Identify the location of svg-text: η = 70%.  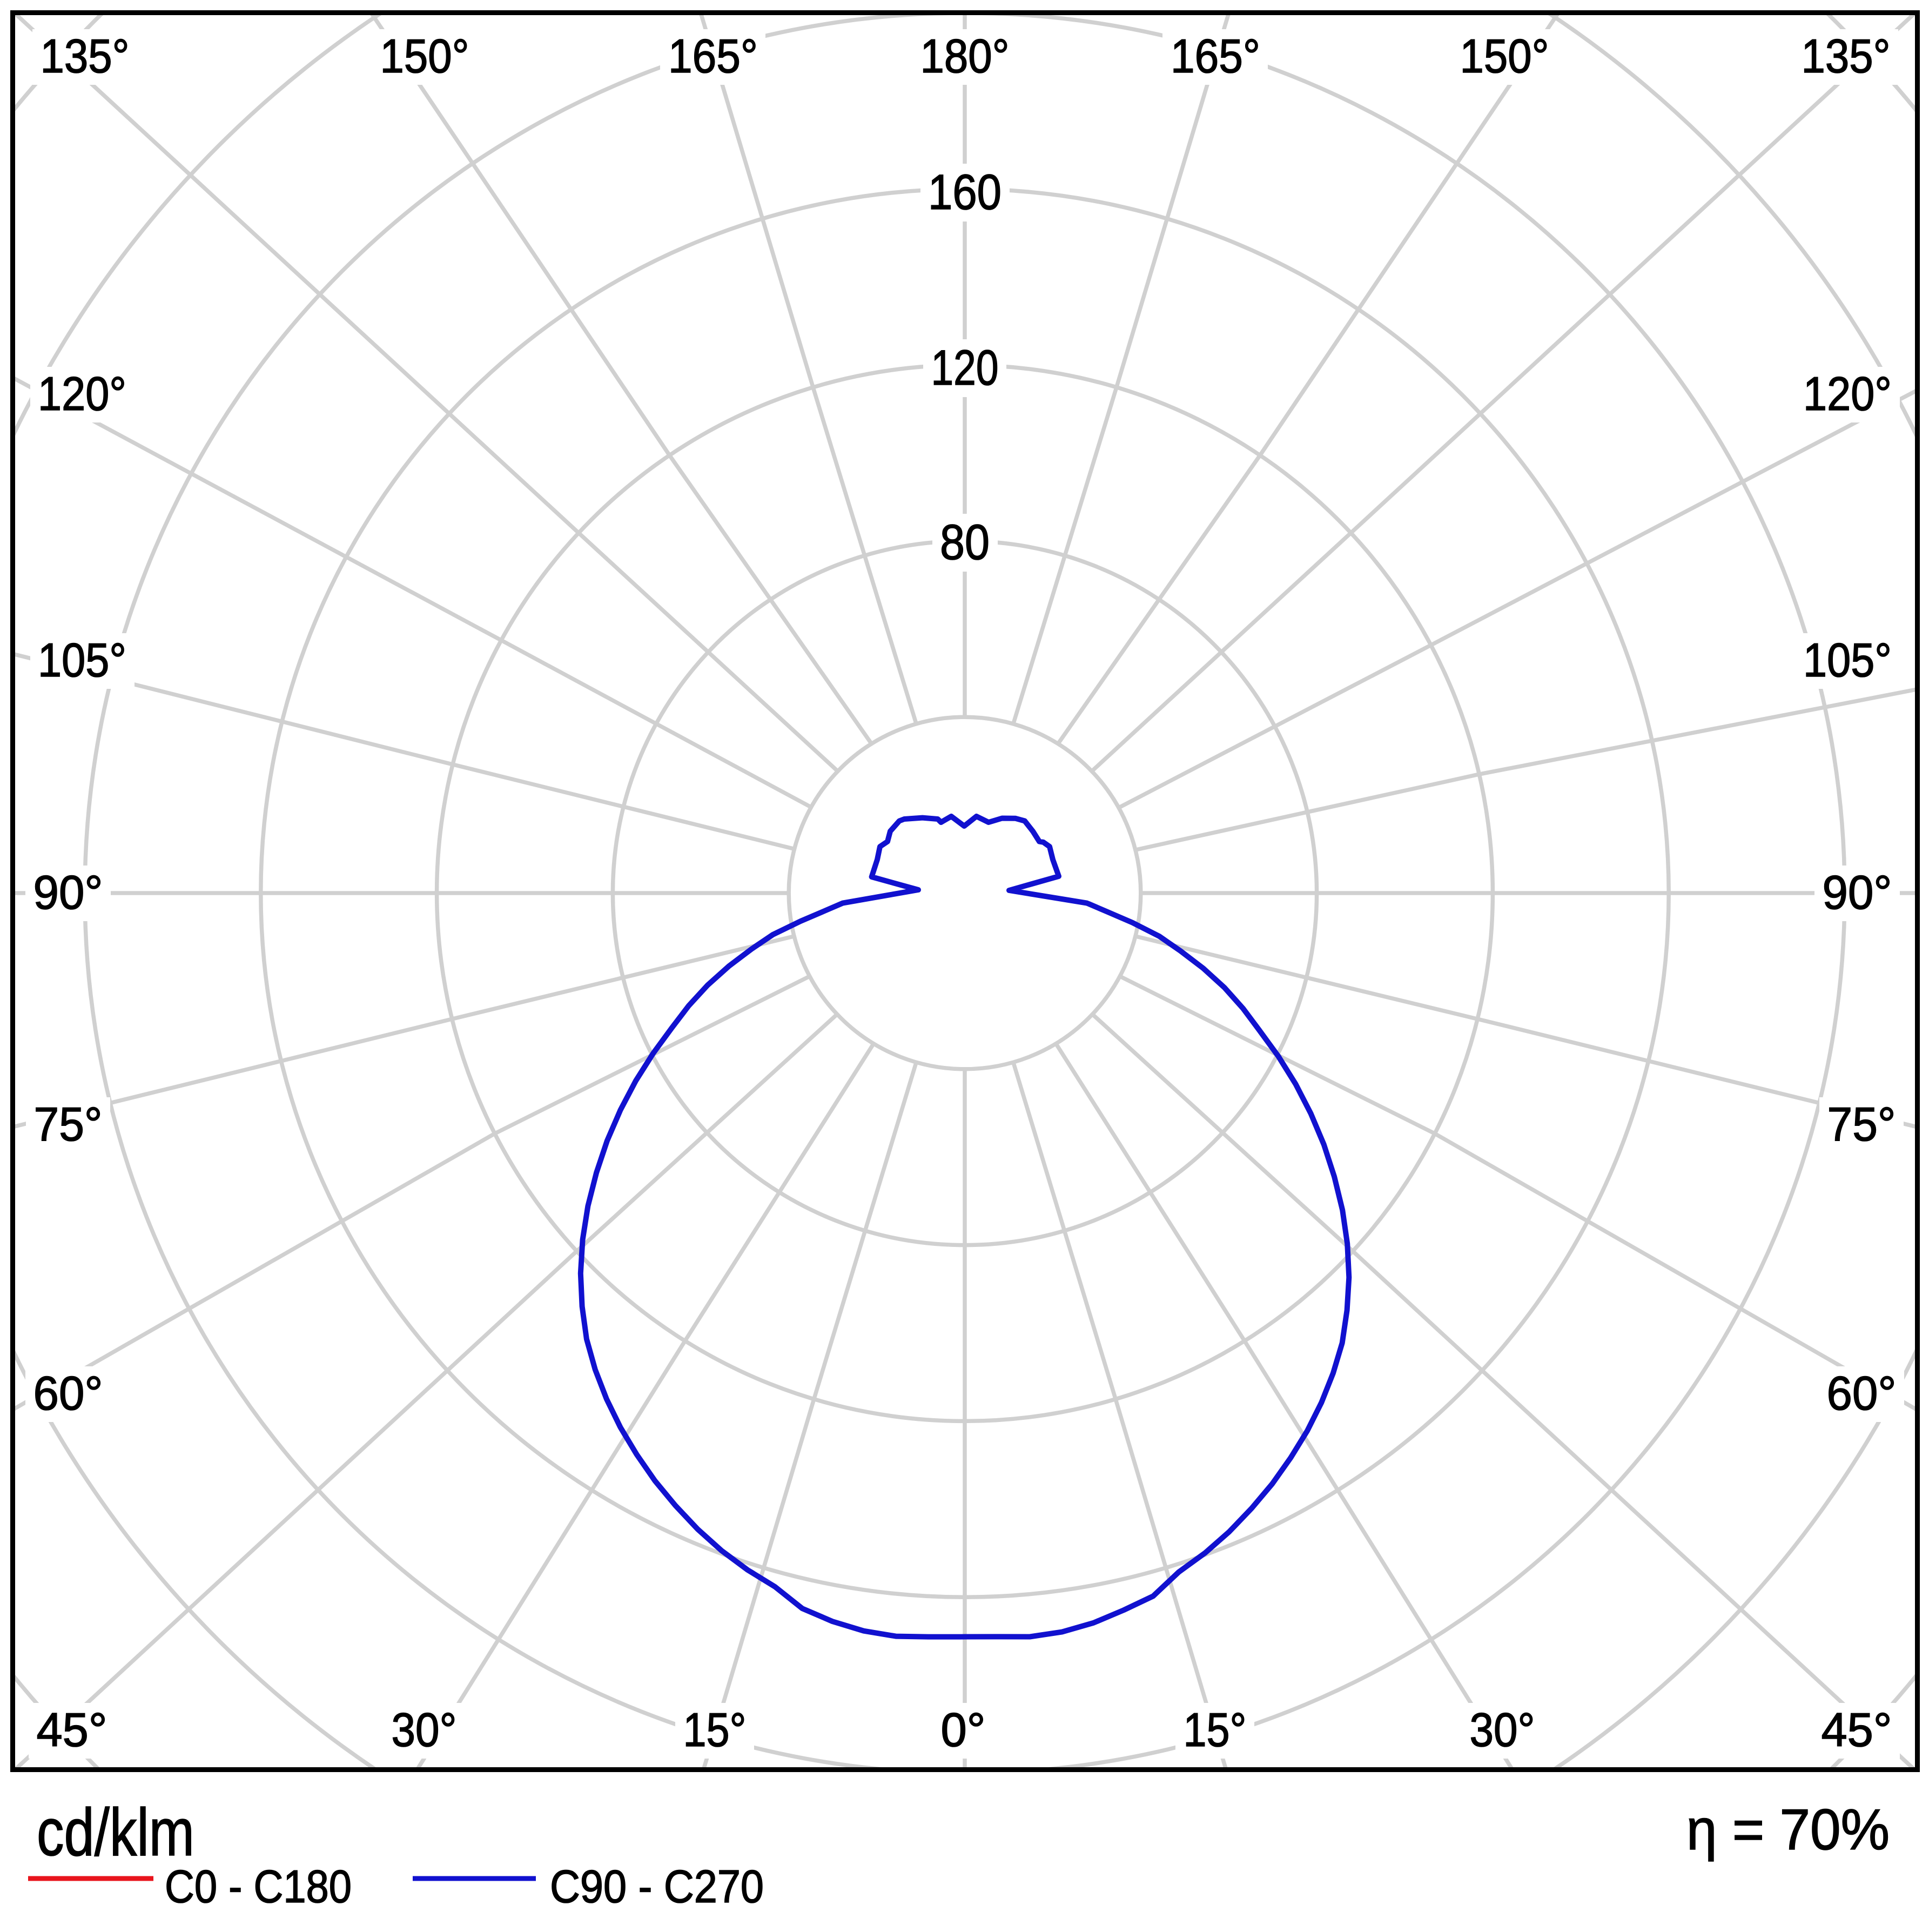
(1788, 1829).